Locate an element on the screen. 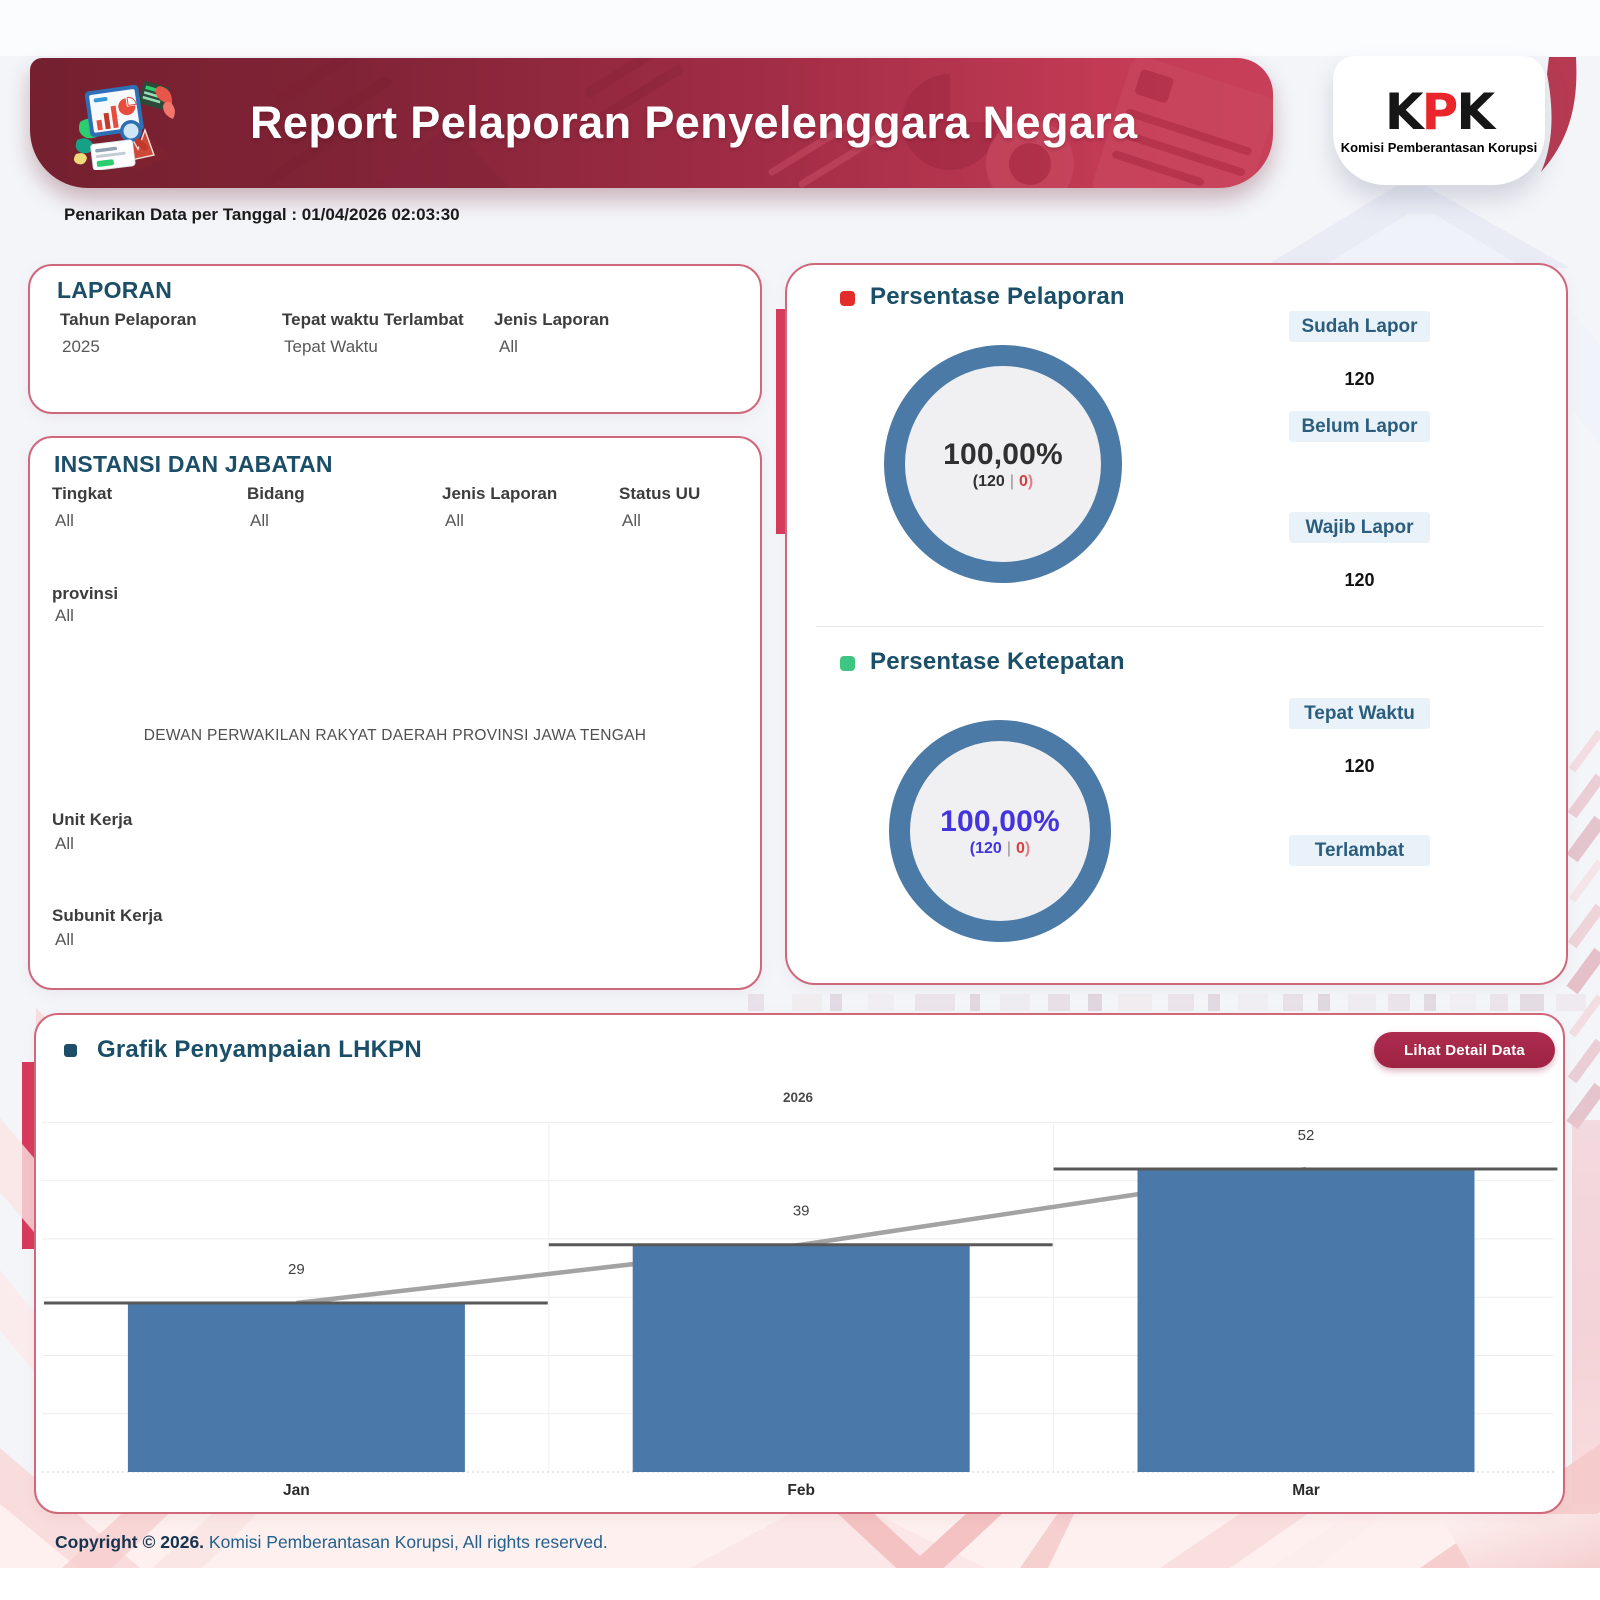 Image resolution: width=1600 pixels, height=1600 pixels. section-divider is located at coordinates (1179, 626).